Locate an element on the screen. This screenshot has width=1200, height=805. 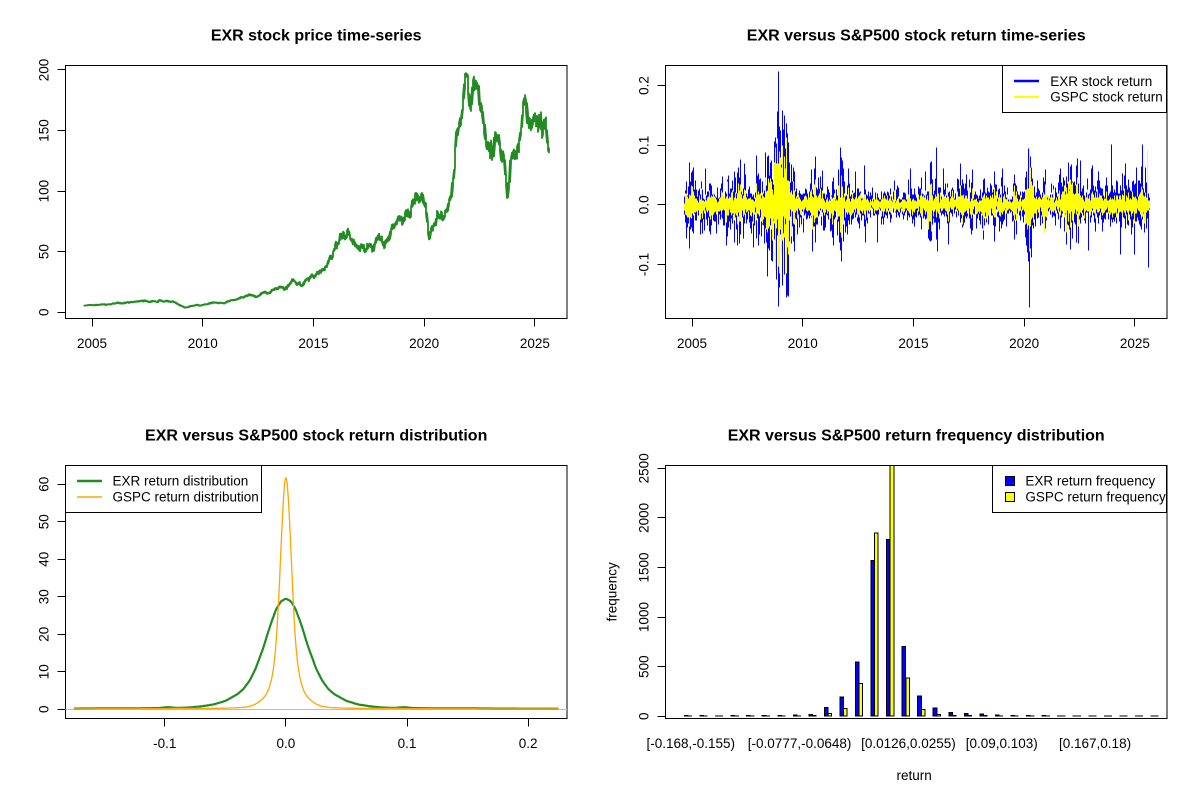
svg-text: 60 is located at coordinates (44, 484).